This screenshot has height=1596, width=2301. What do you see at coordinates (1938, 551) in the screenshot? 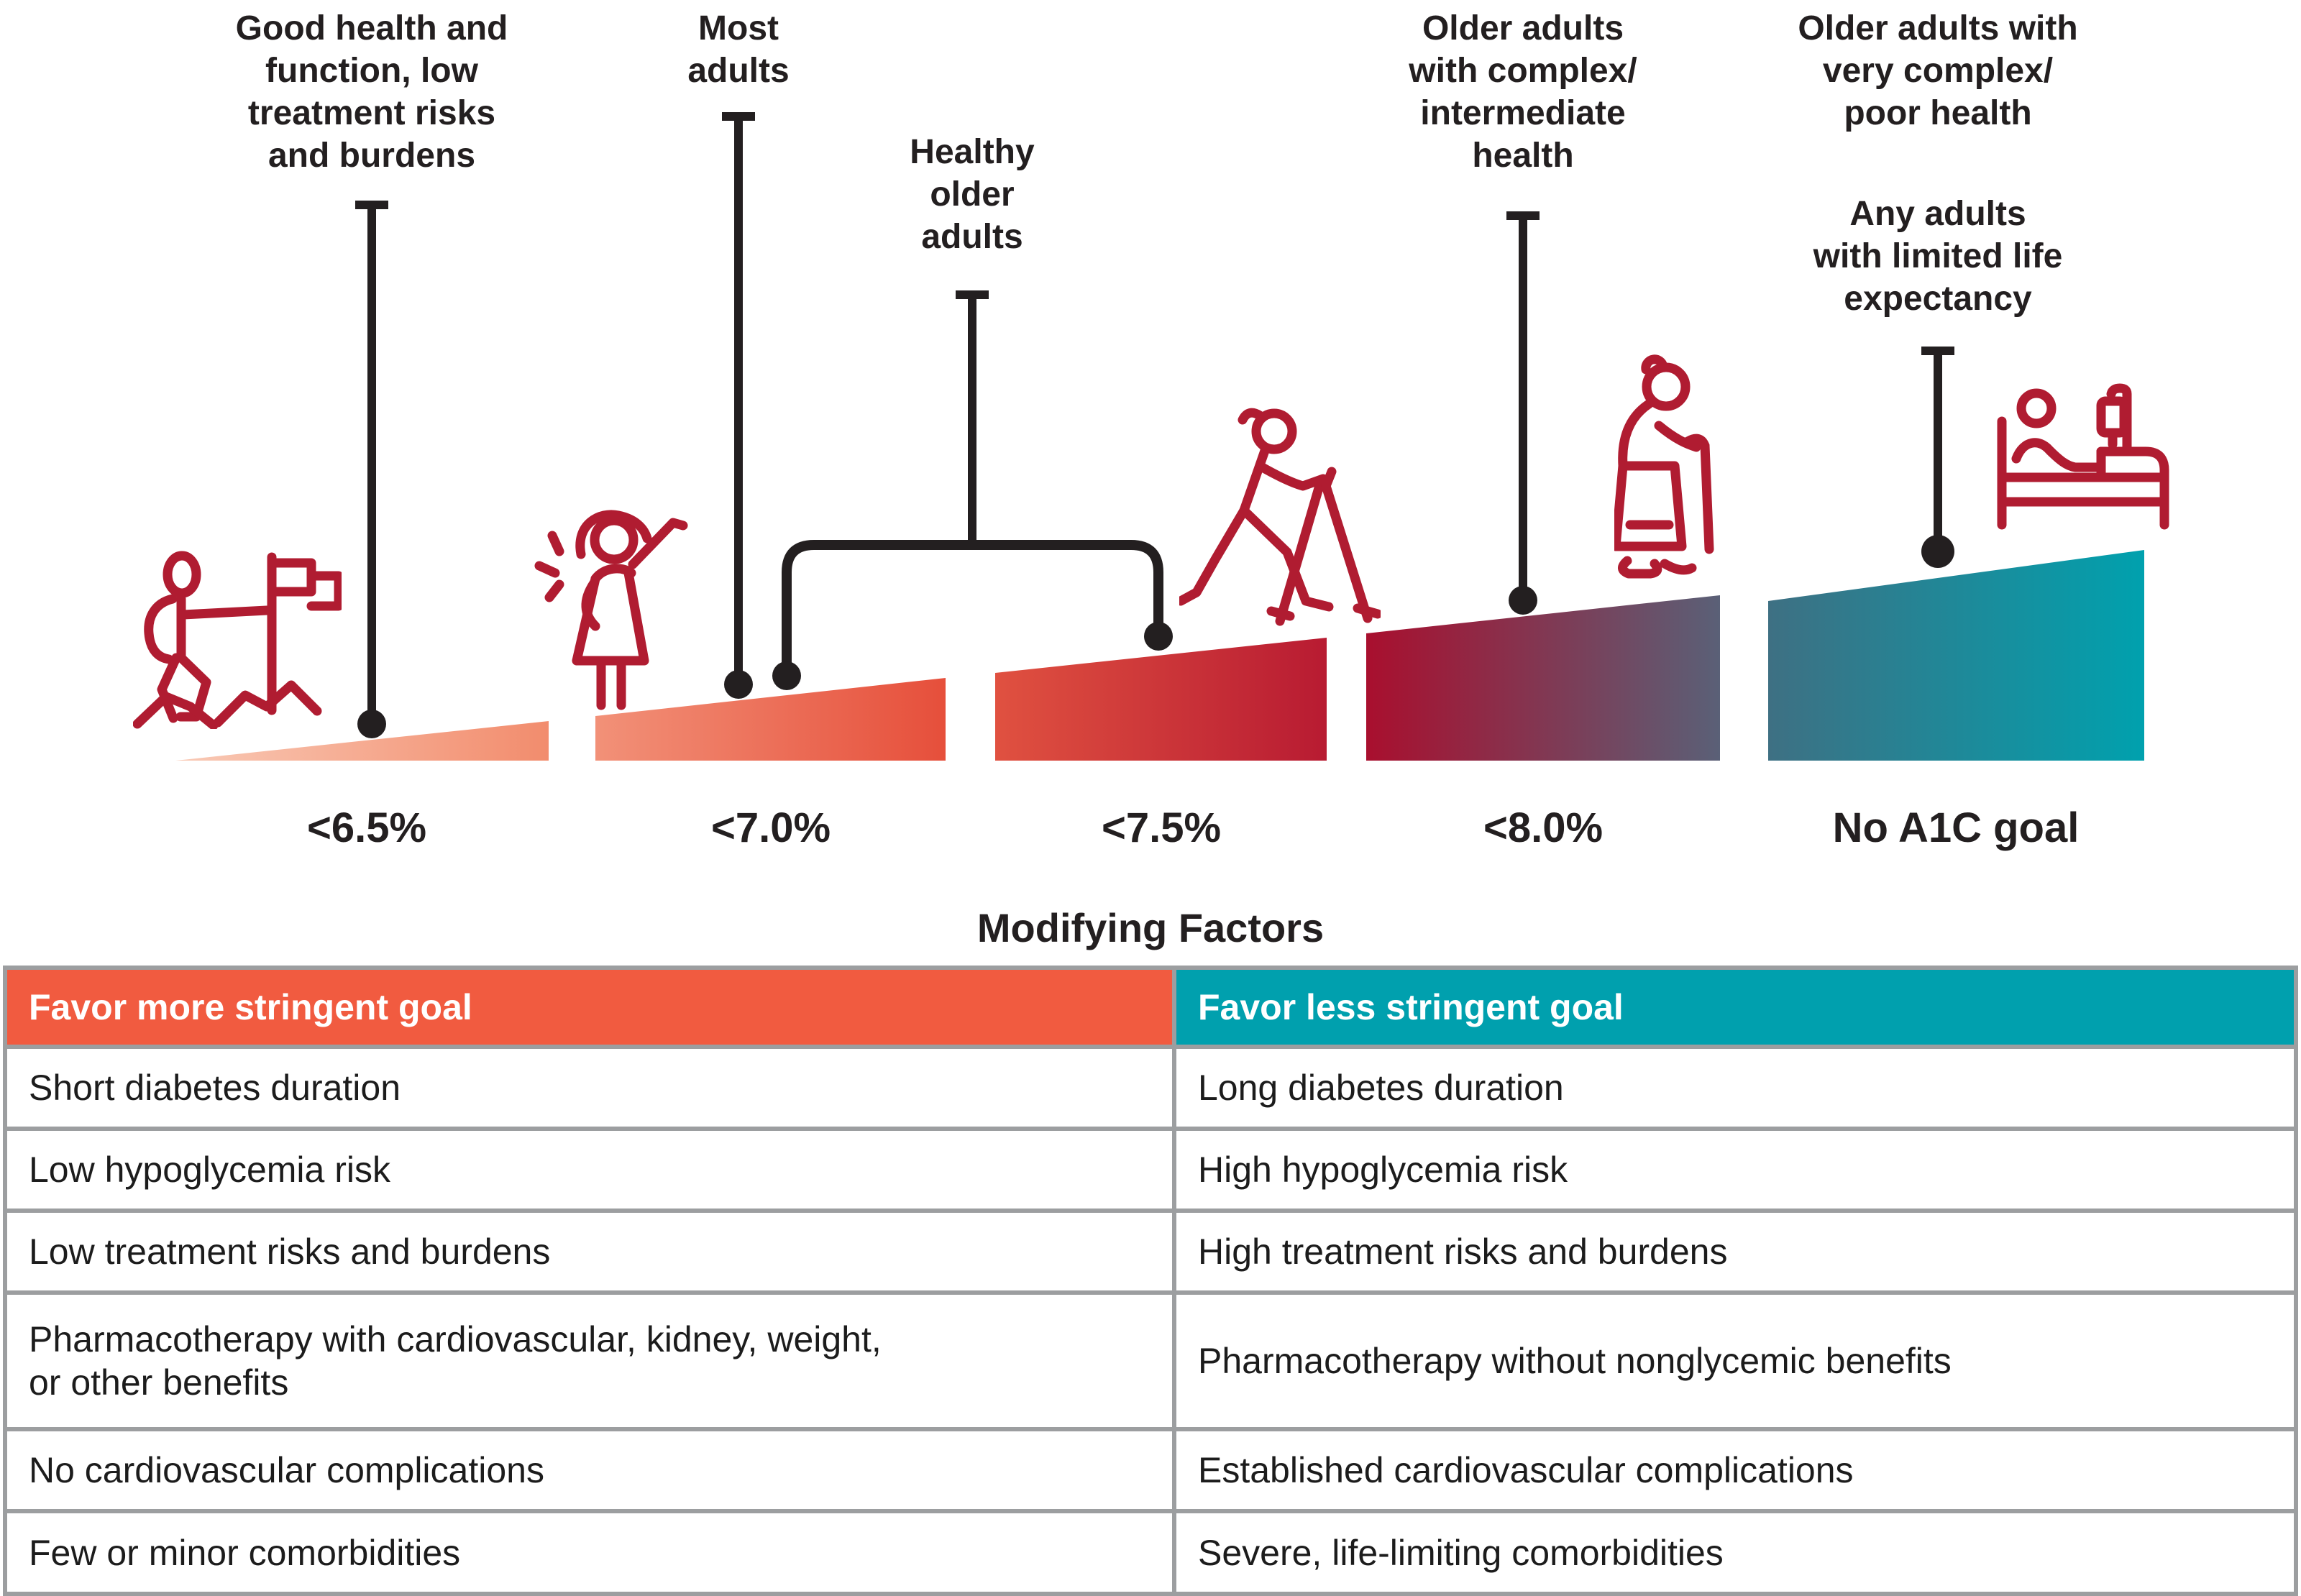
I see `pointer-5-dot` at bounding box center [1938, 551].